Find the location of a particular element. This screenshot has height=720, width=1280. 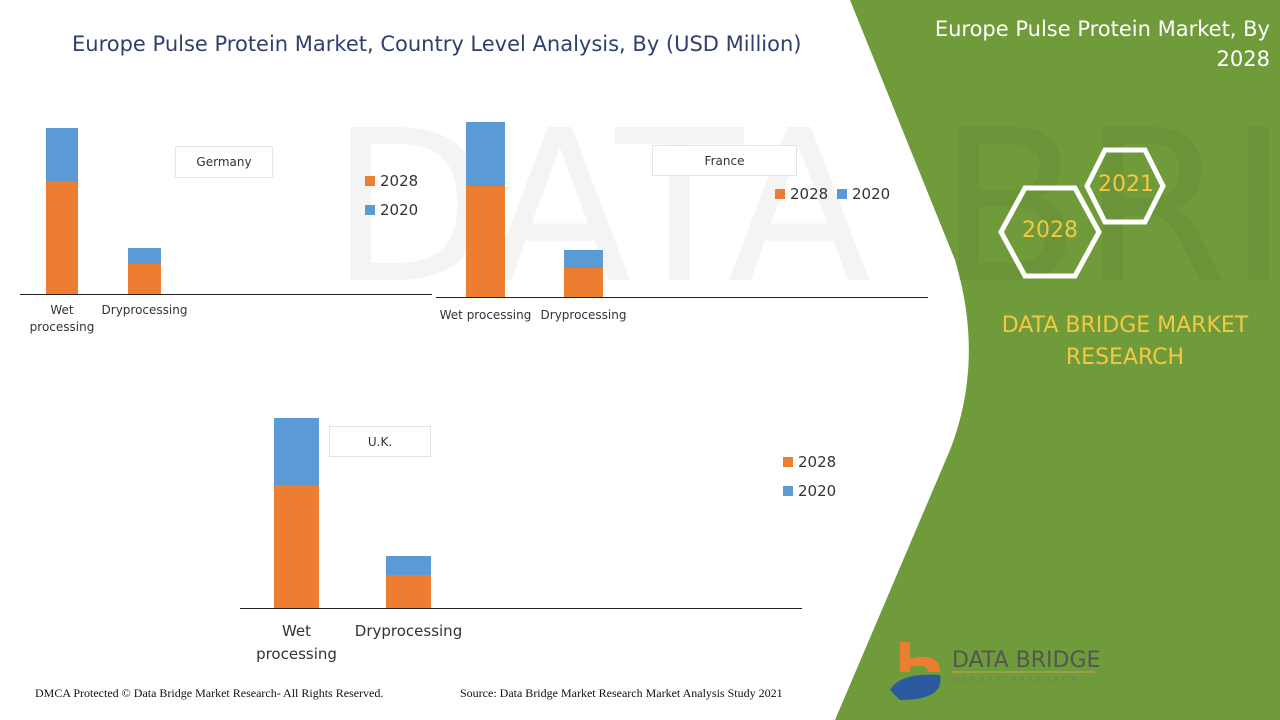

side-title: Europe Pulse Protein Market, By 2028 is located at coordinates (1102, 44).